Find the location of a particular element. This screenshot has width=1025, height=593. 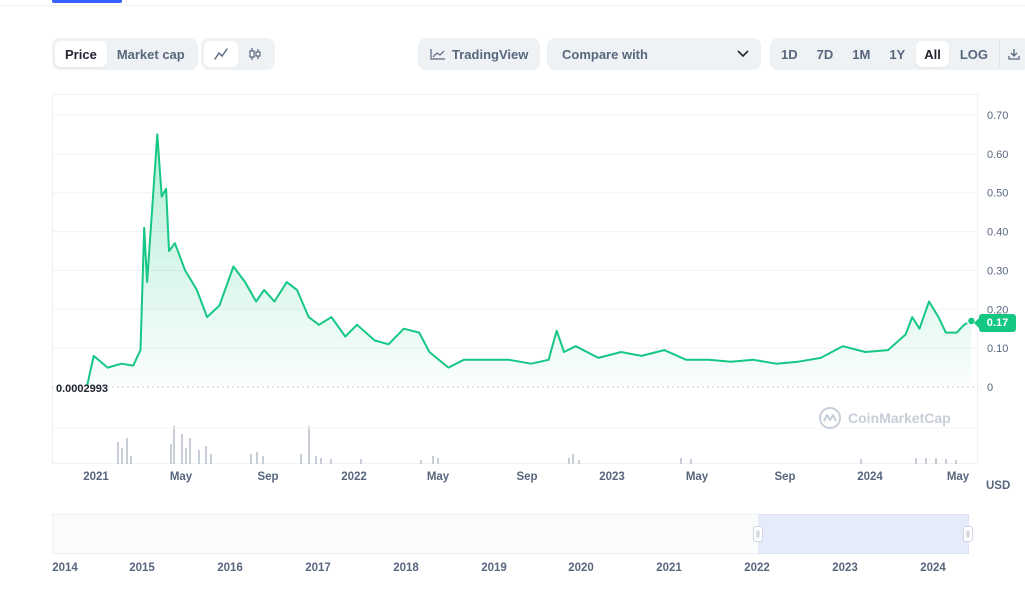

log-scale-button: LOG is located at coordinates (974, 54).